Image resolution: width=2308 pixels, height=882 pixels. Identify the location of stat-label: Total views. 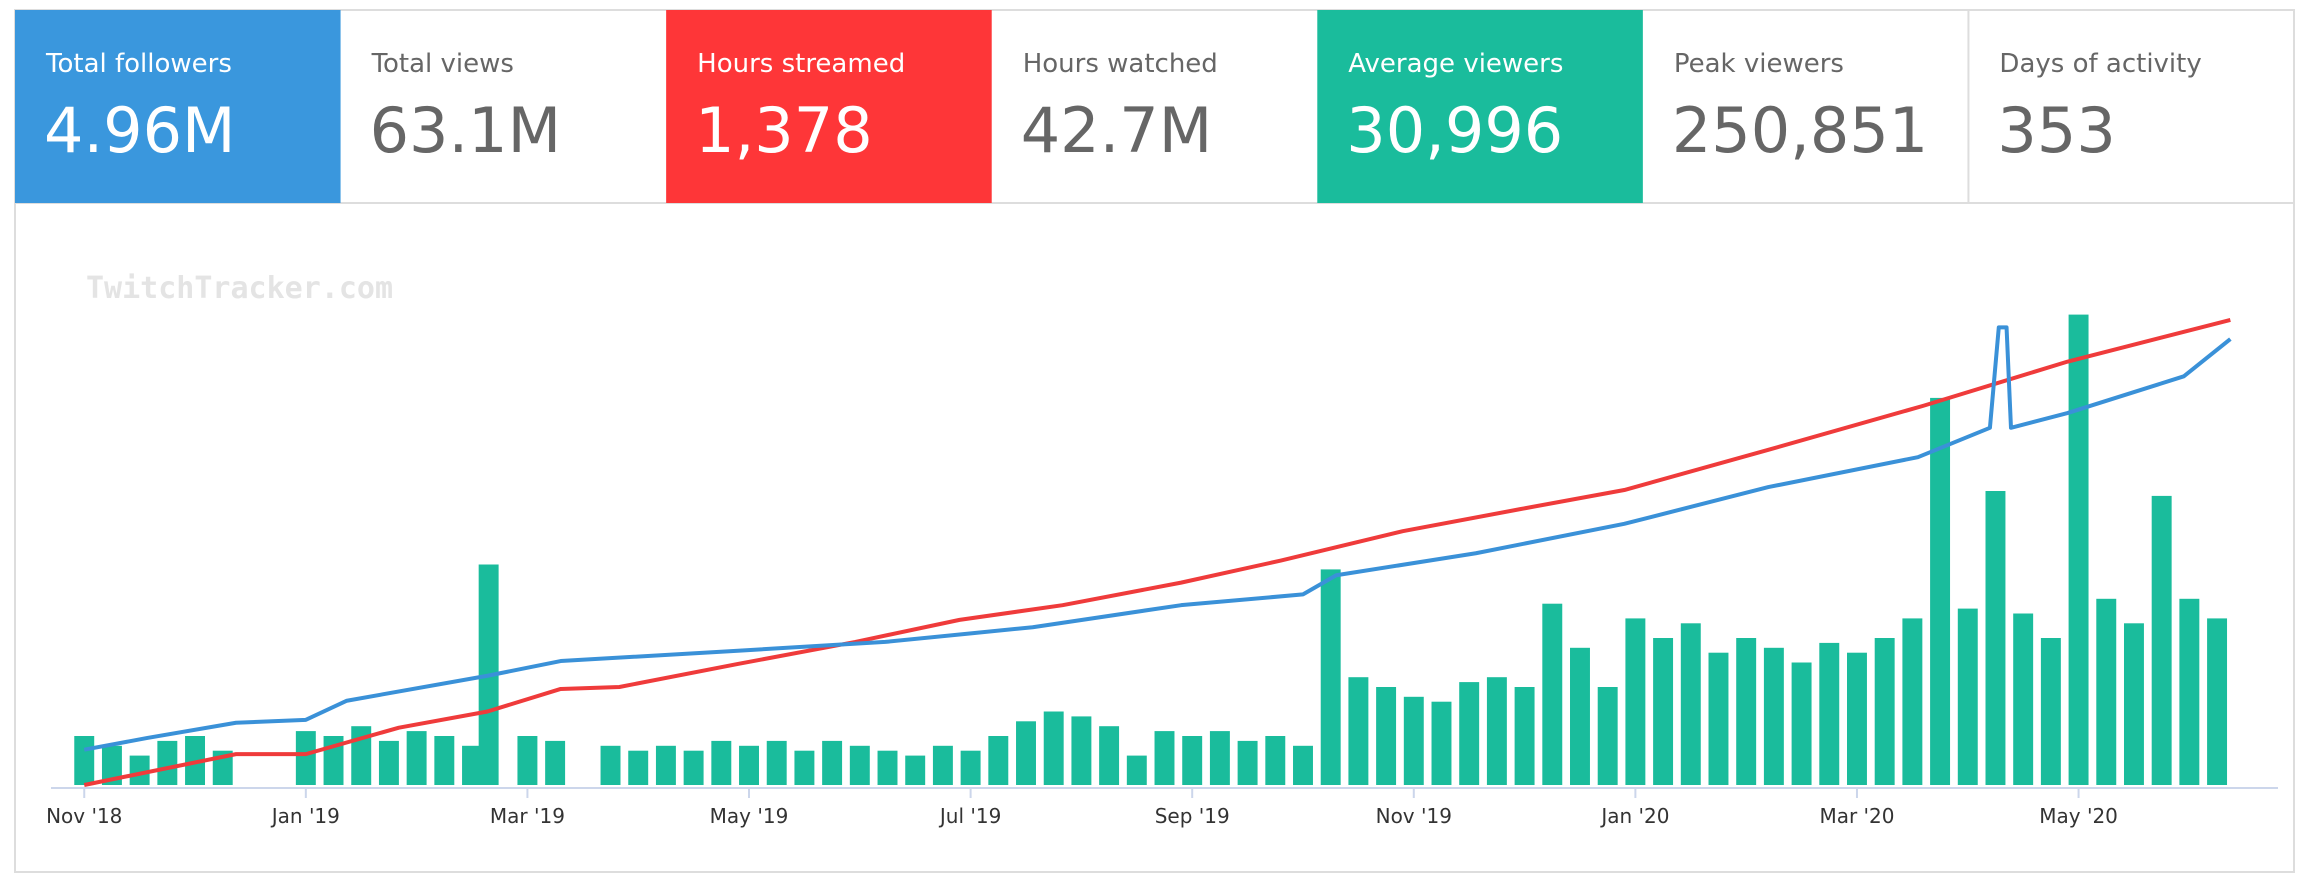
(442, 64).